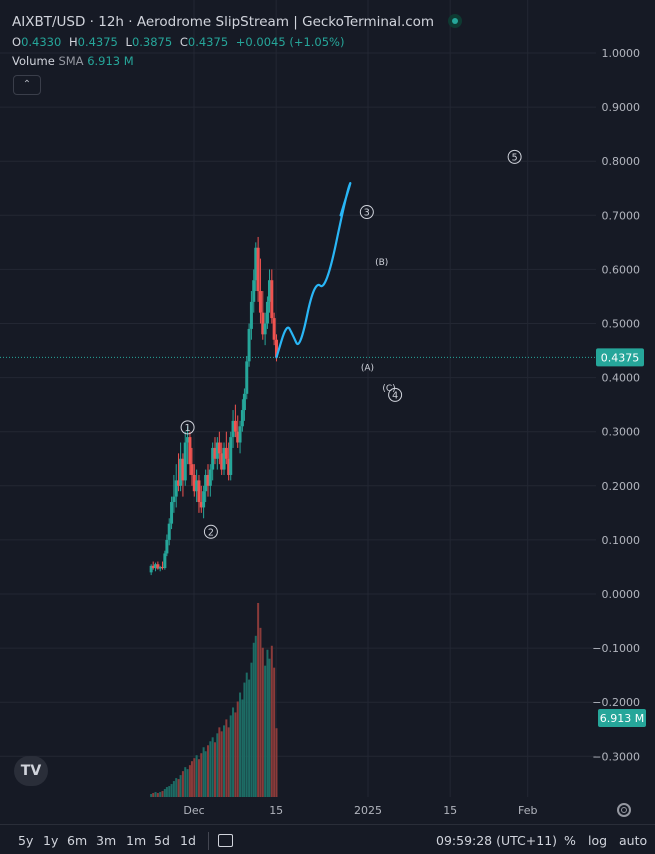  I want to click on volume-sma-label: SMA, so click(71, 61).